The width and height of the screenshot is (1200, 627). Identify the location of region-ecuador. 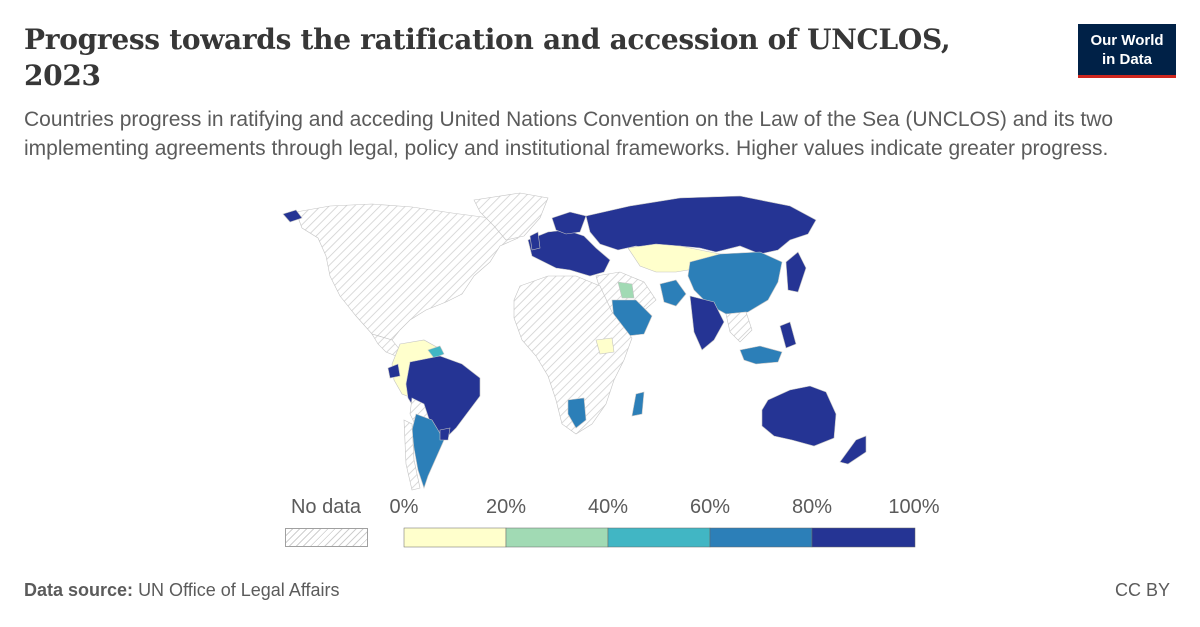
(394, 371).